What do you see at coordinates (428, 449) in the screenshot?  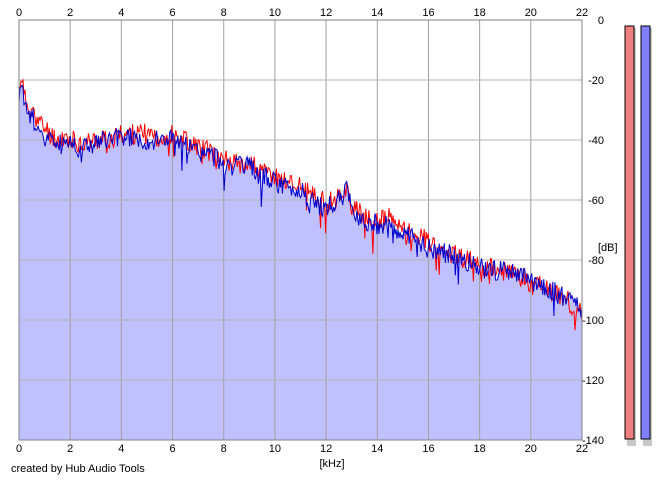 I see `x-tick-label-bottom: 16` at bounding box center [428, 449].